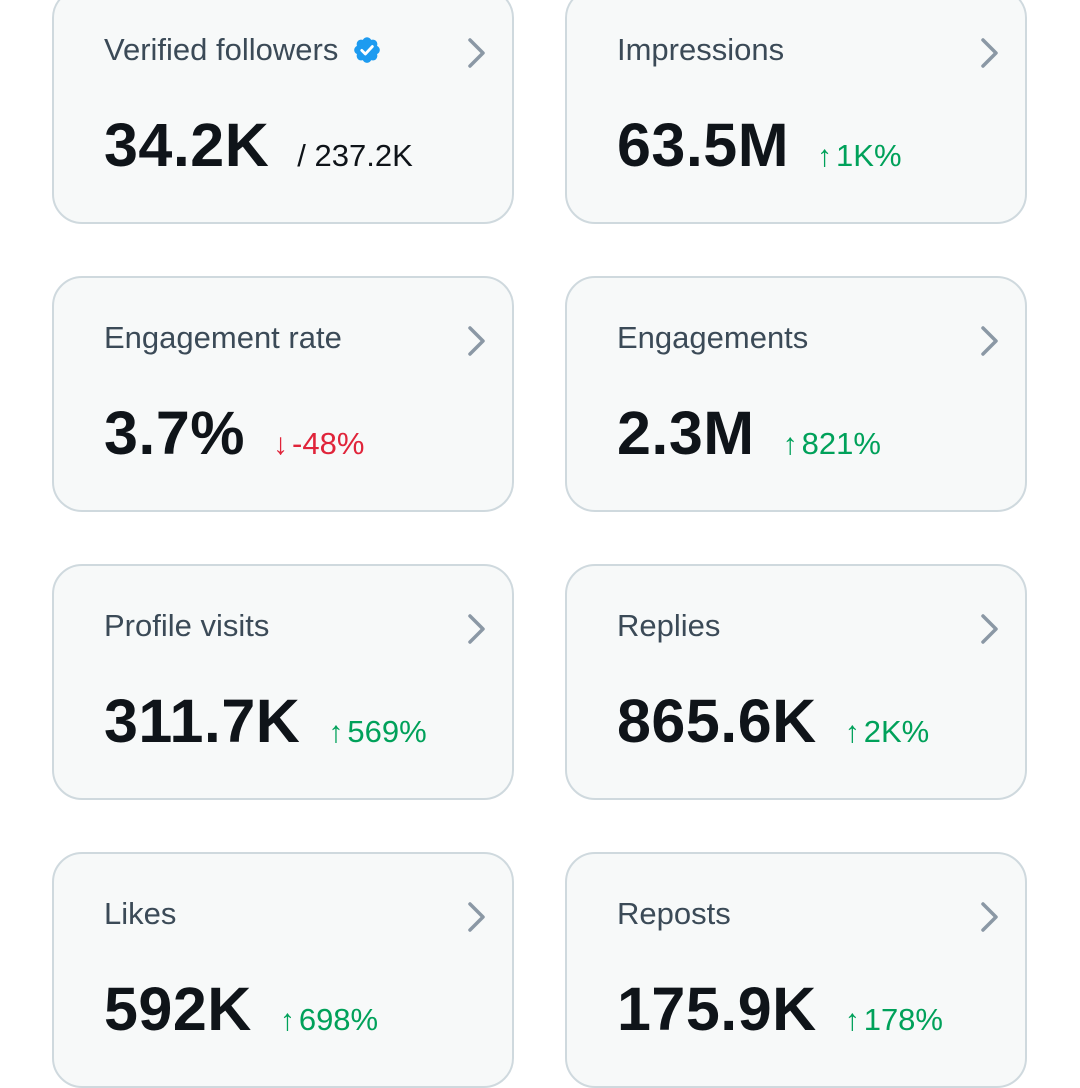 This screenshot has width=1080, height=1088. I want to click on card-title-text: Reposts, so click(674, 913).